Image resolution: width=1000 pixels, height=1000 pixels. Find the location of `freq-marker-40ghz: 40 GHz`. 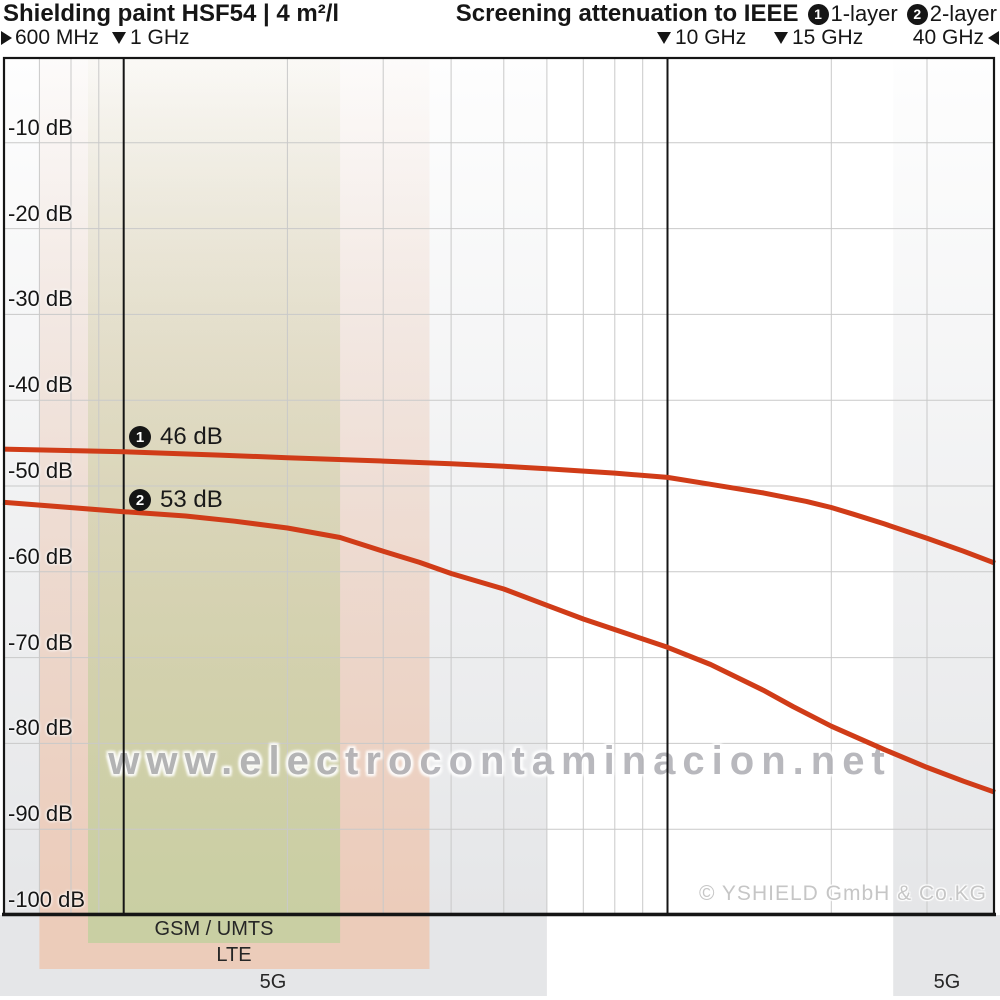

freq-marker-40ghz: 40 GHz is located at coordinates (956, 38).